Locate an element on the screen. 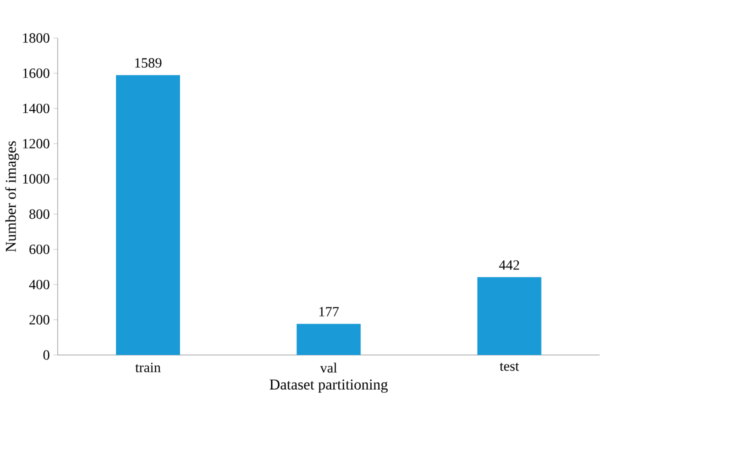 The width and height of the screenshot is (754, 455). x-tick-label: train is located at coordinates (148, 367).